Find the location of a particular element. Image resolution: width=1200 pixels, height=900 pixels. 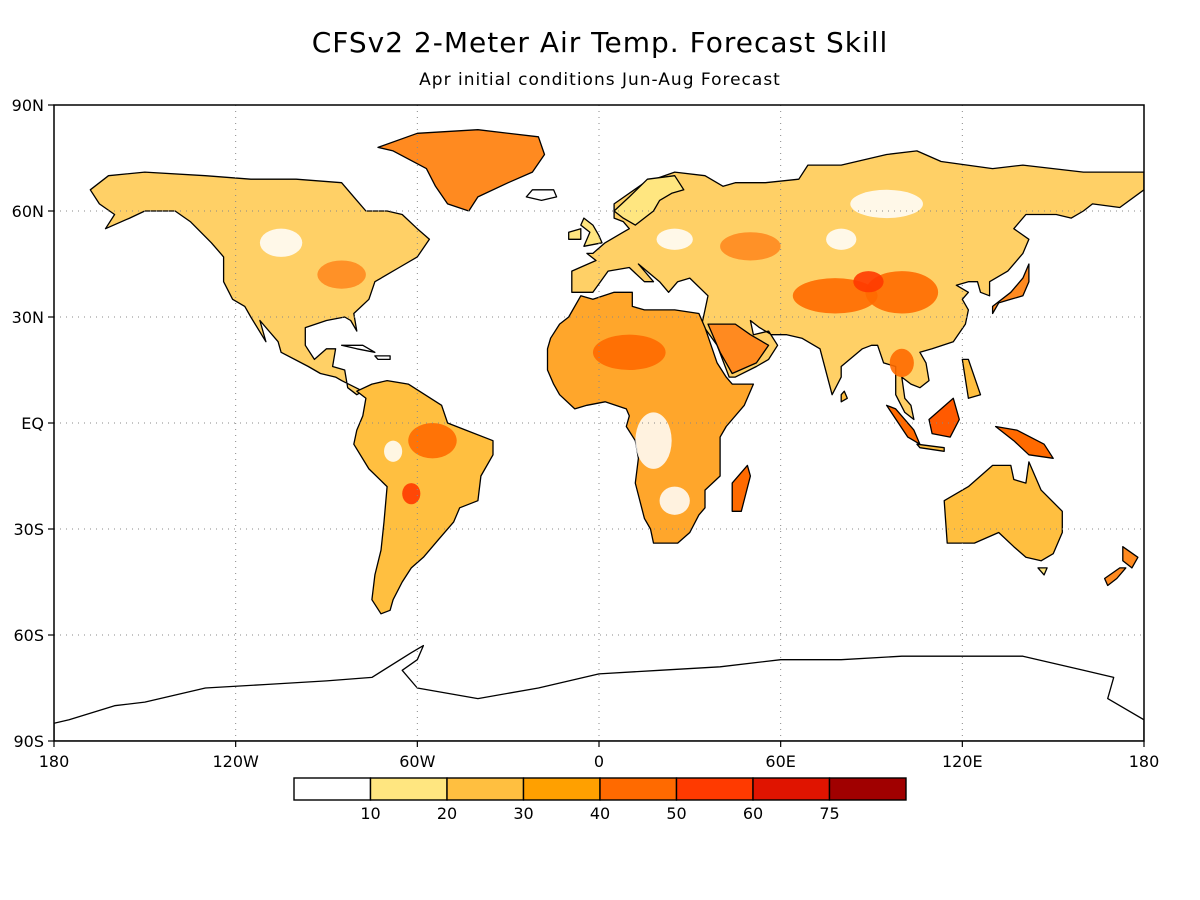

colorbar-label: 20 is located at coordinates (447, 813).